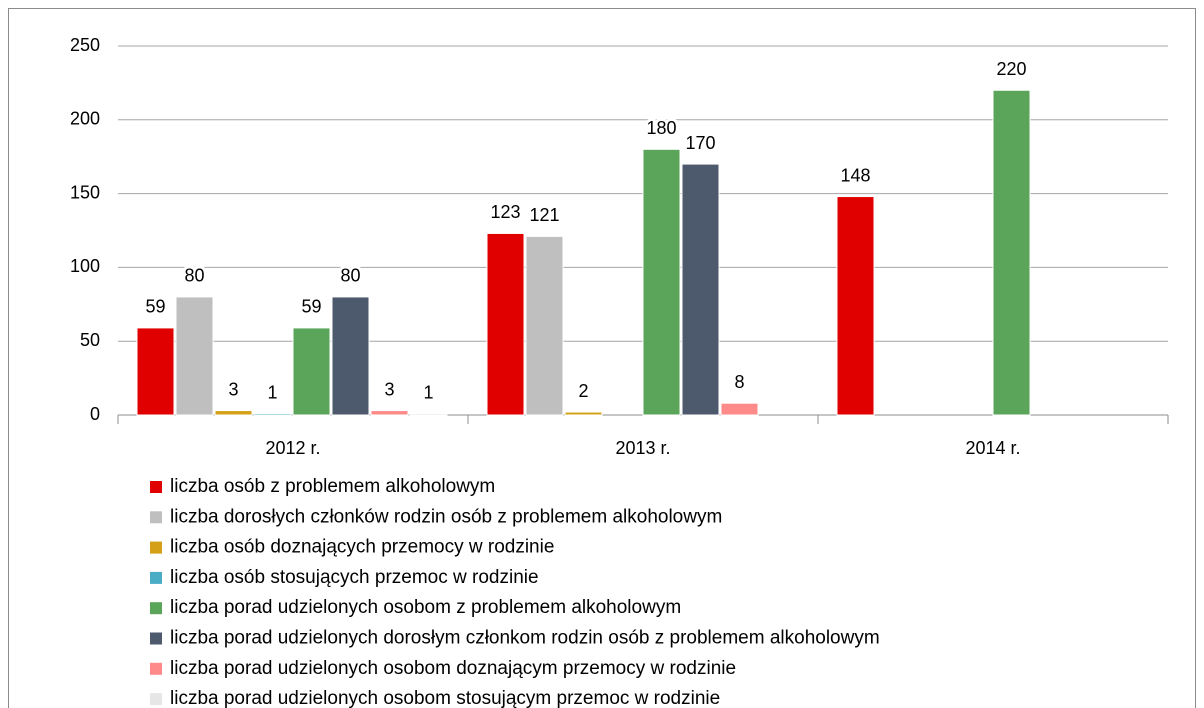  Describe the element at coordinates (90, 340) in the screenshot. I see `y-tick-label: 50` at that location.